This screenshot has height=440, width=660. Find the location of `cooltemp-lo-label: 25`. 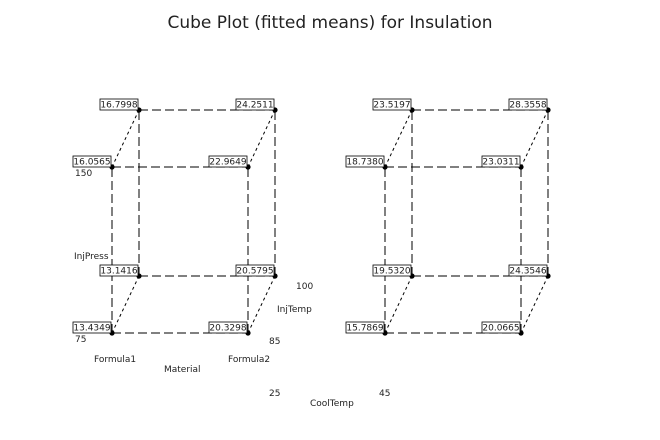

cooltemp-lo-label: 25 is located at coordinates (274, 394).